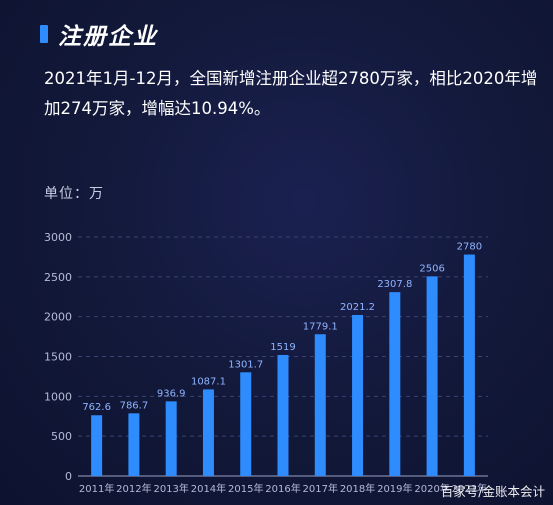 This screenshot has width=553, height=505. I want to click on x-tick-label: 2020年, so click(431, 488).